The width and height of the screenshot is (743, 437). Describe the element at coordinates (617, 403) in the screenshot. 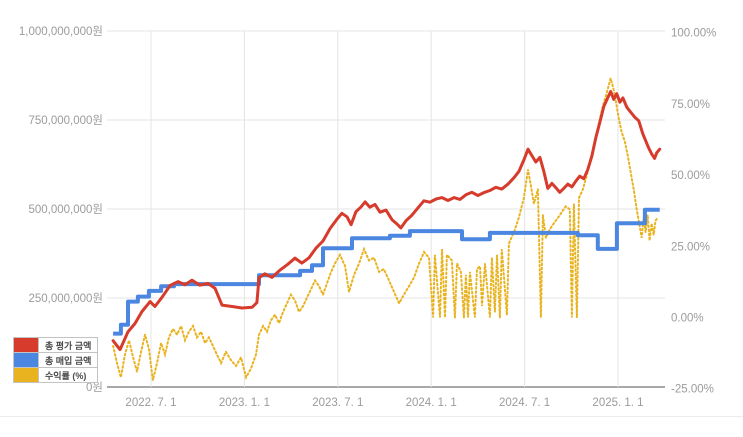

I see `date-axis-tick-label: 2025. 1. 1` at that location.